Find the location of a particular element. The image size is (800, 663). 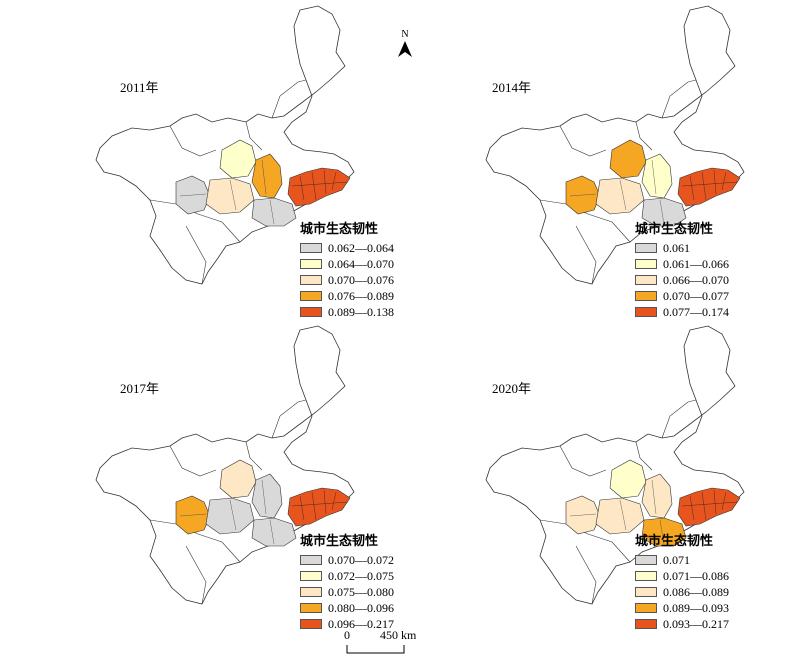

legend-label: 0.070—0.077 is located at coordinates (696, 295).